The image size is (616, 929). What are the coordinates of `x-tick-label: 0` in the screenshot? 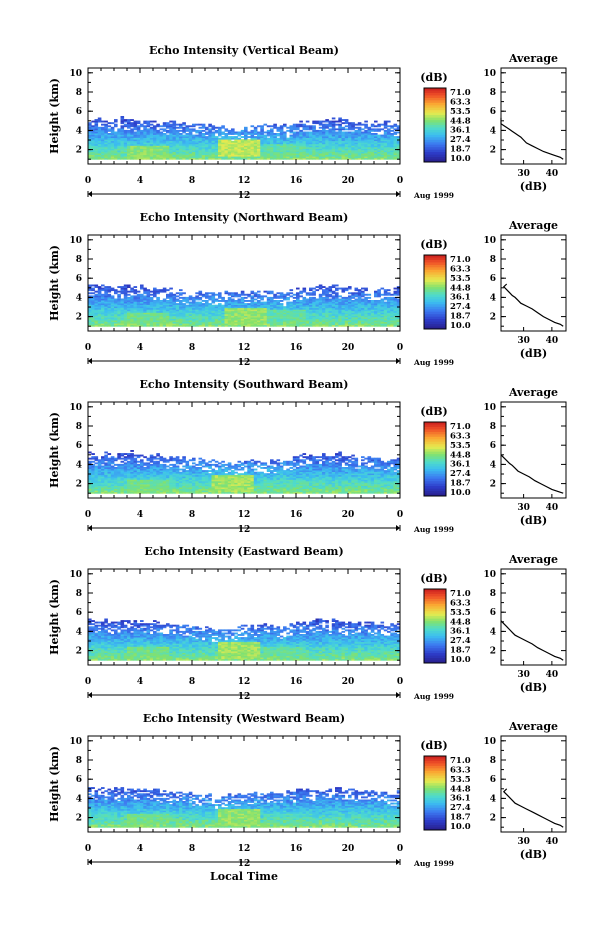 It's located at (400, 348).